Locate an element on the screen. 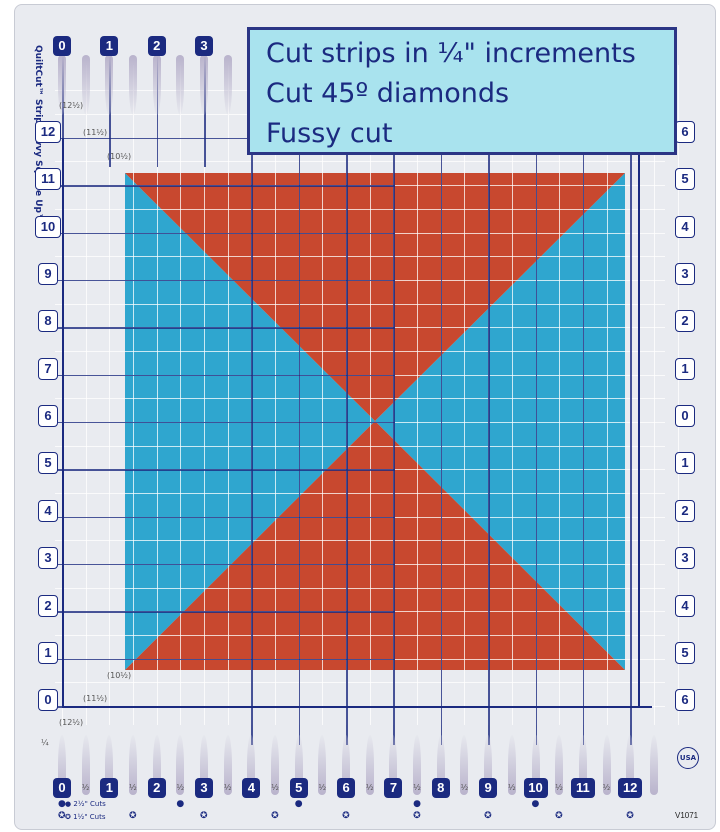 This screenshot has width=720, height=832. right-number: 3 is located at coordinates (685, 274).